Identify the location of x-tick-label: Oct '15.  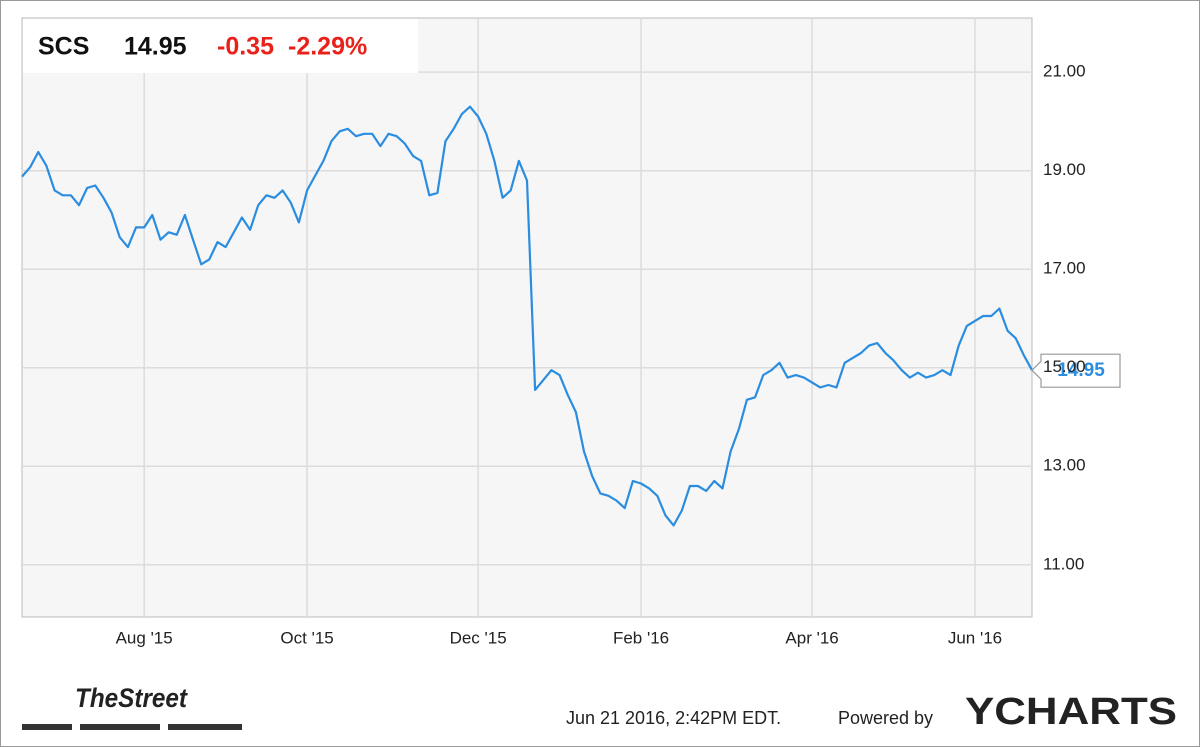
(306, 637).